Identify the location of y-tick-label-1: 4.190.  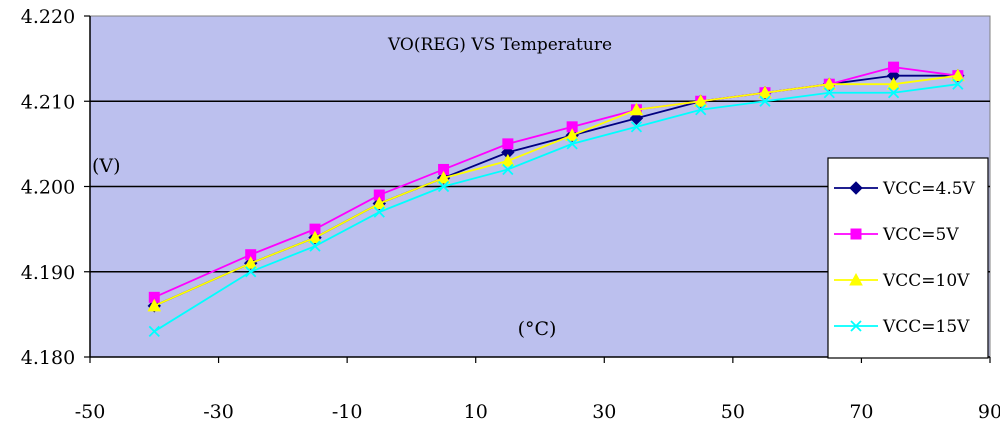
(48, 273).